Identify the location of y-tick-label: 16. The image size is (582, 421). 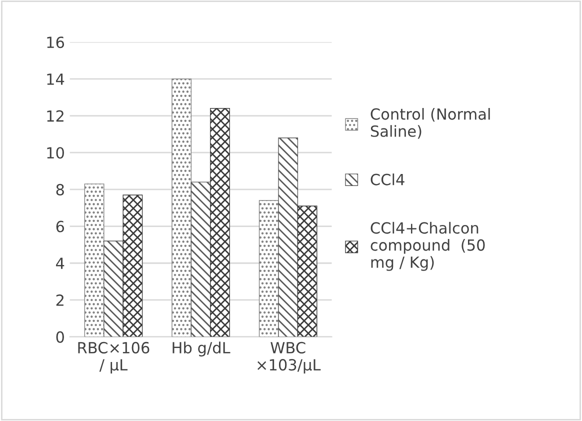
(55, 42).